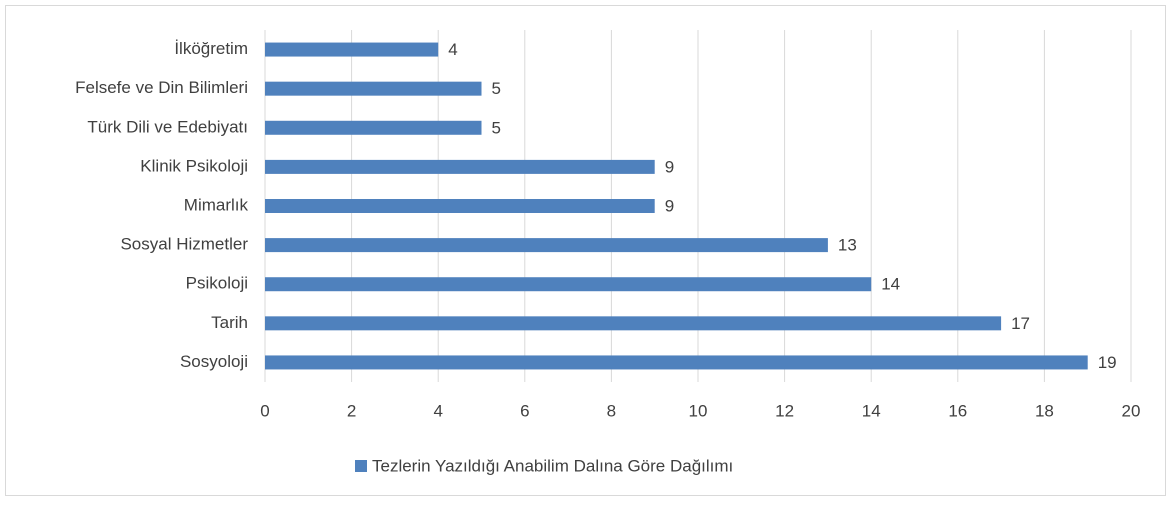 This screenshot has height=506, width=1172. What do you see at coordinates (784, 410) in the screenshot?
I see `x-tick-label: 12` at bounding box center [784, 410].